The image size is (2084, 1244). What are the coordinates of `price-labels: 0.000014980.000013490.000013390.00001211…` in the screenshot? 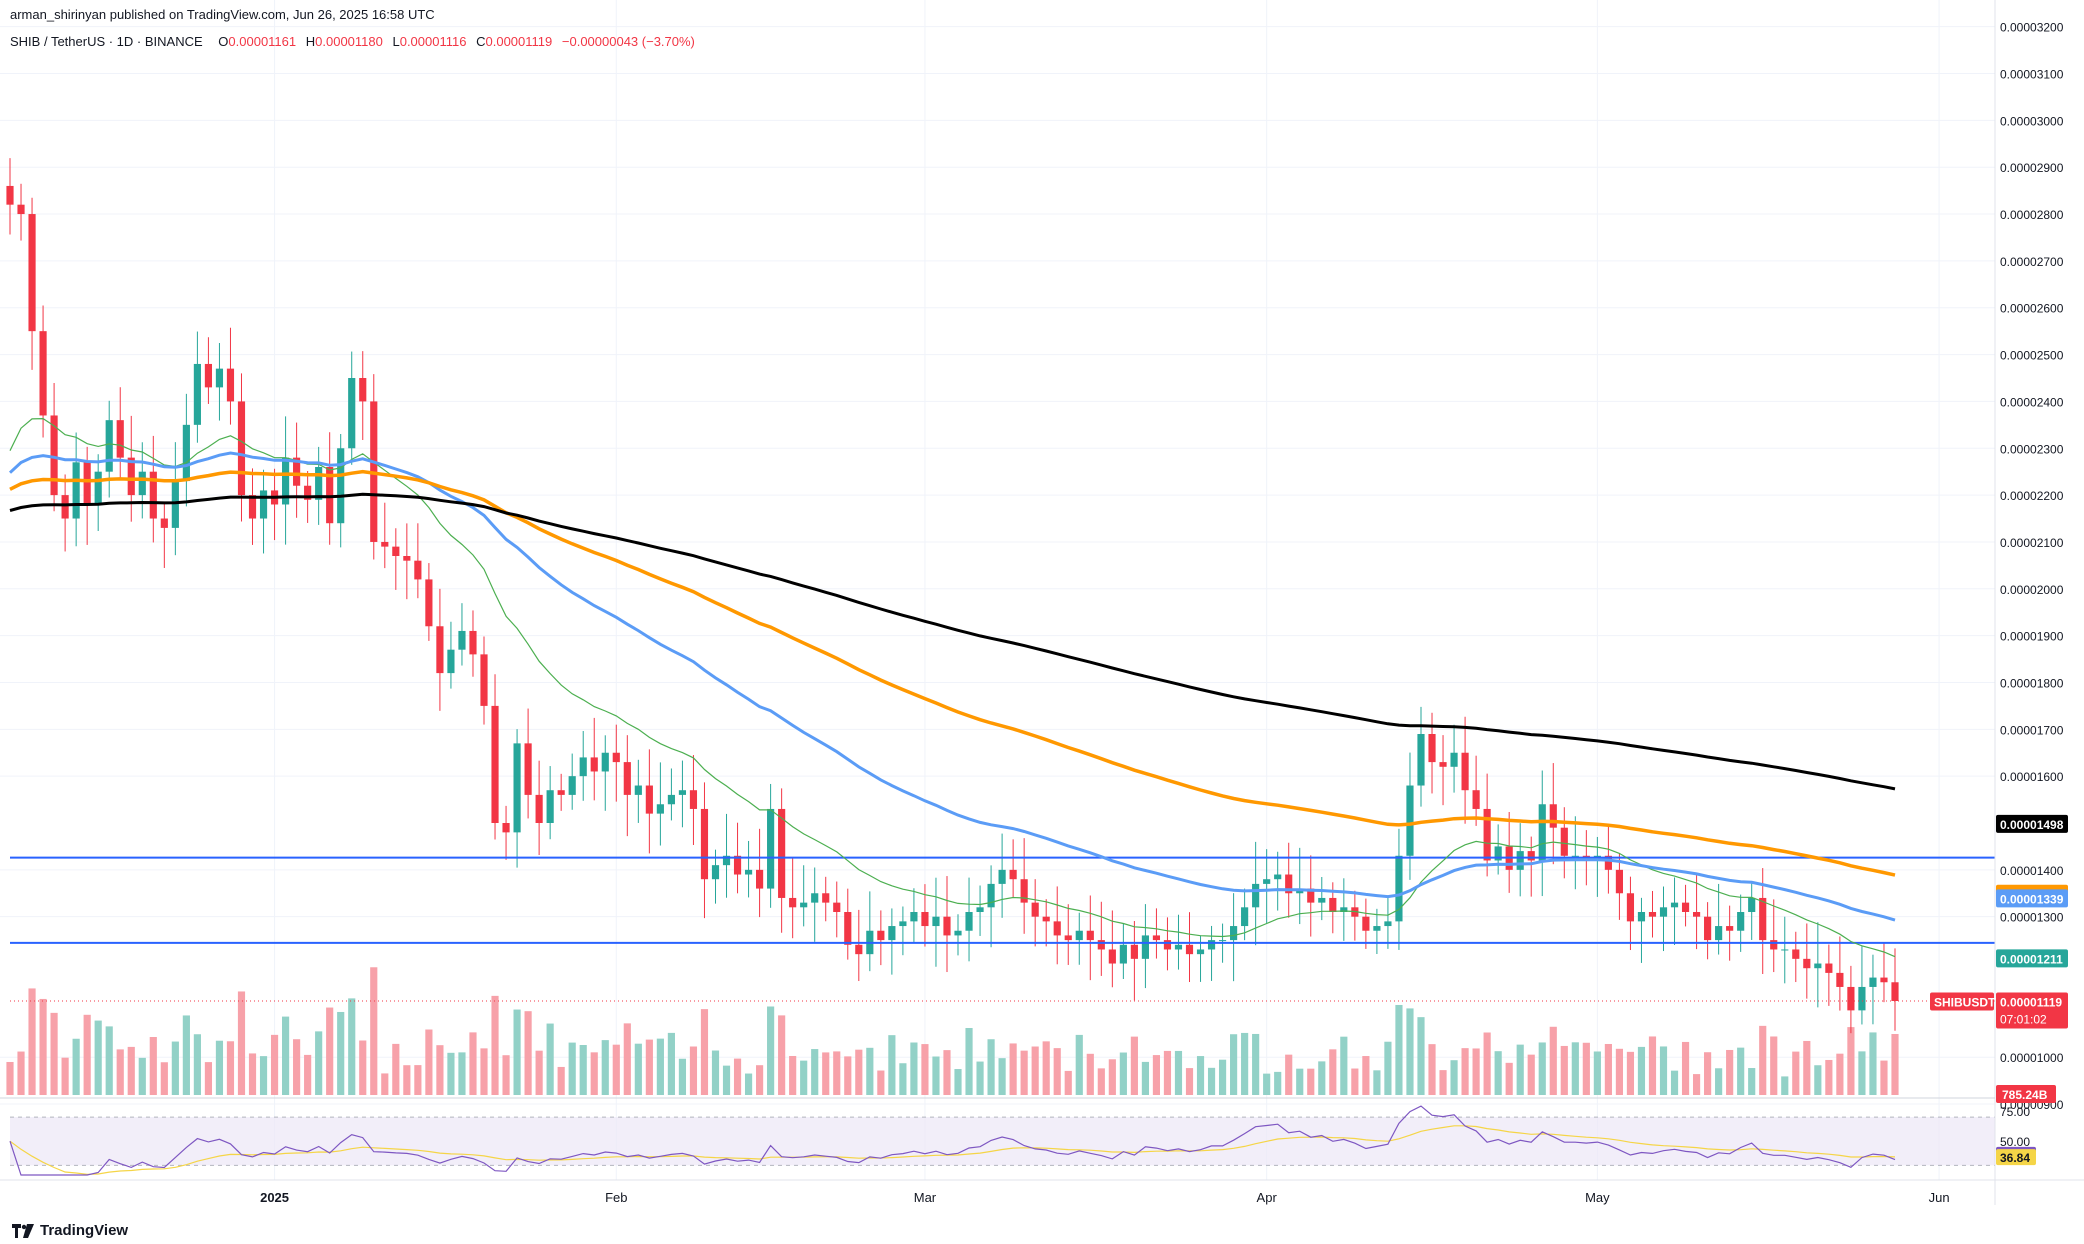 It's located at (1999, 990).